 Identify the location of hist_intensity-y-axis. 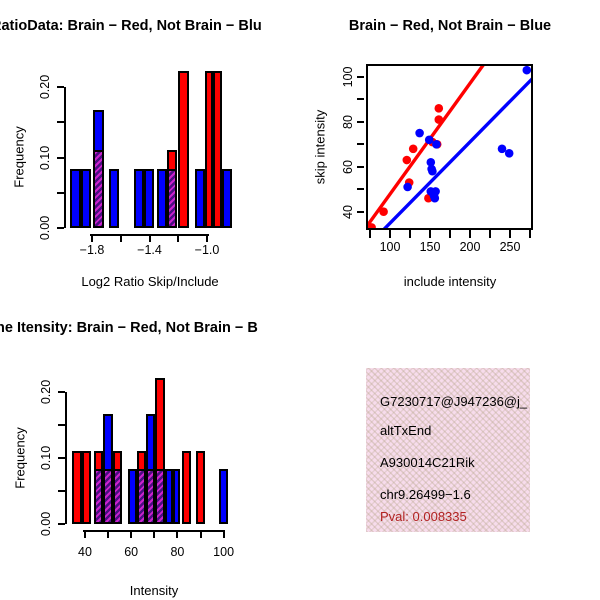
(66, 457).